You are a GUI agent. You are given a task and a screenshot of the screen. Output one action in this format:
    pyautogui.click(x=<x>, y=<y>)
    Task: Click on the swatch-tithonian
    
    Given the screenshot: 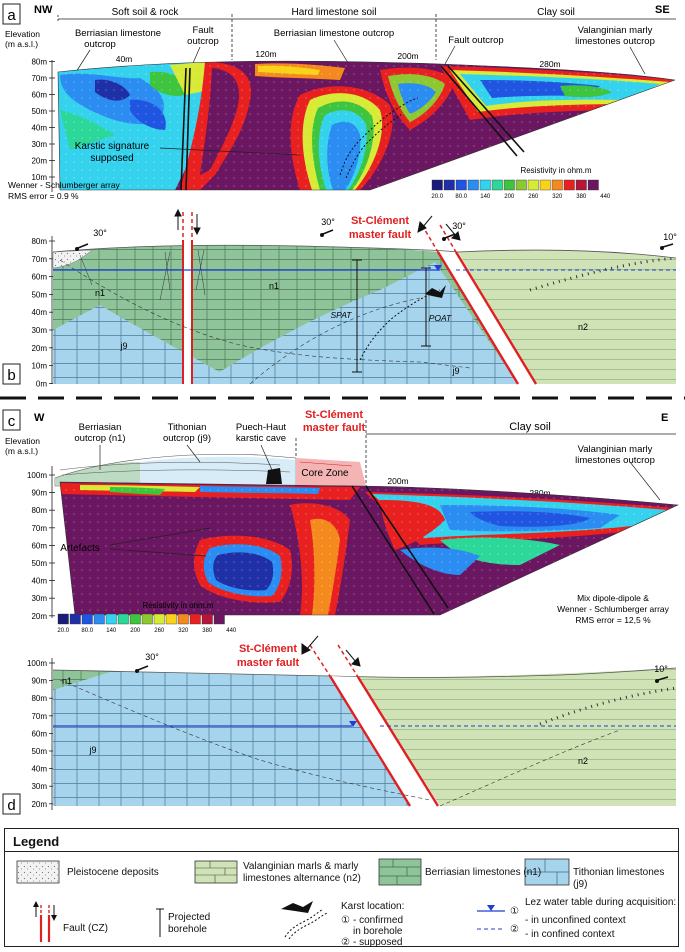 What is the action you would take?
    pyautogui.click(x=547, y=872)
    